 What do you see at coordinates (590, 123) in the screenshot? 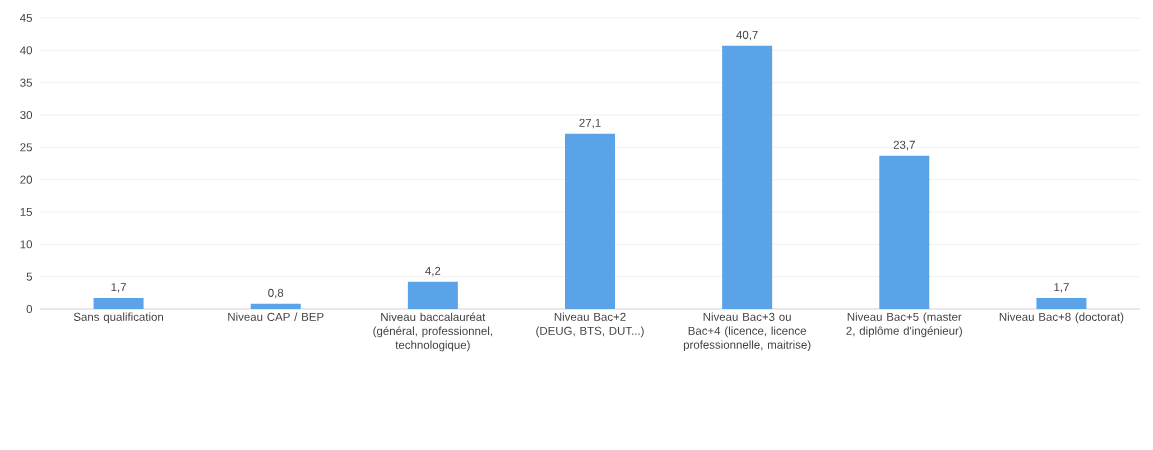
I see `data-label: 27,1` at bounding box center [590, 123].